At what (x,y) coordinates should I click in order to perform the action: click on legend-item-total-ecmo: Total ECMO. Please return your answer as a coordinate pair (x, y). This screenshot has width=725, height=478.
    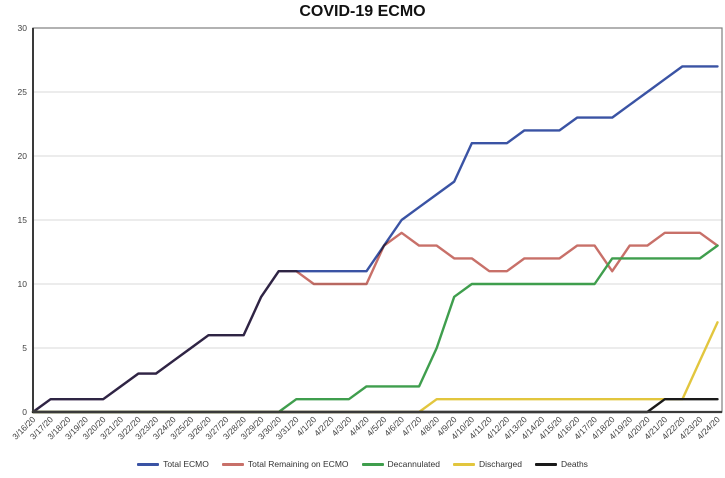
    Looking at the image, I should click on (173, 464).